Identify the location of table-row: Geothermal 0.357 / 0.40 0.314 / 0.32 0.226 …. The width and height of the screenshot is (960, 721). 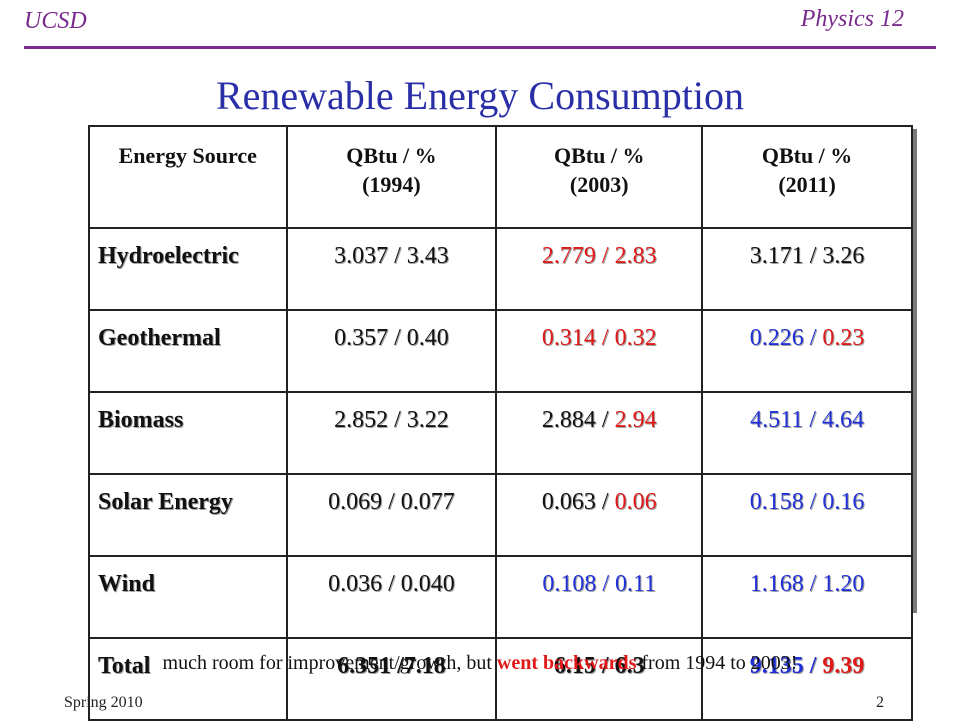
(500, 351).